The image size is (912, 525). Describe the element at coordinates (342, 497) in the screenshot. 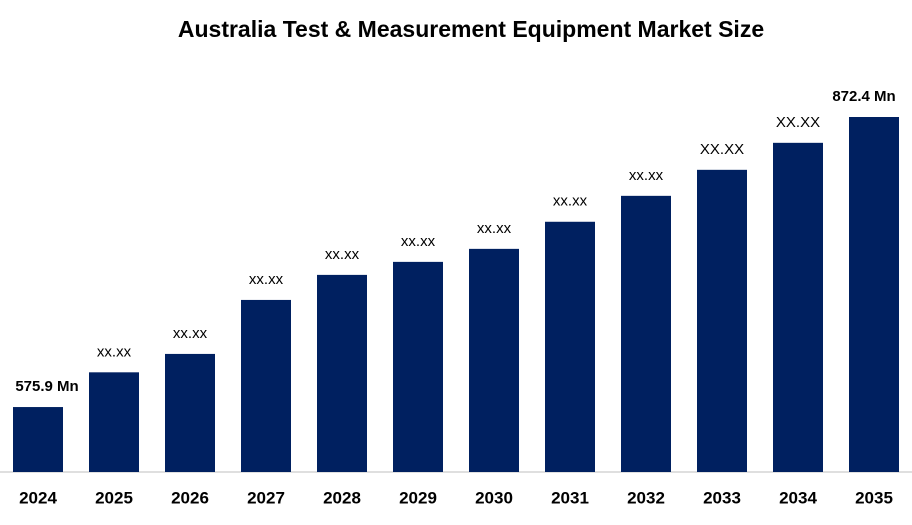

I see `x-tick-label: 2028` at that location.